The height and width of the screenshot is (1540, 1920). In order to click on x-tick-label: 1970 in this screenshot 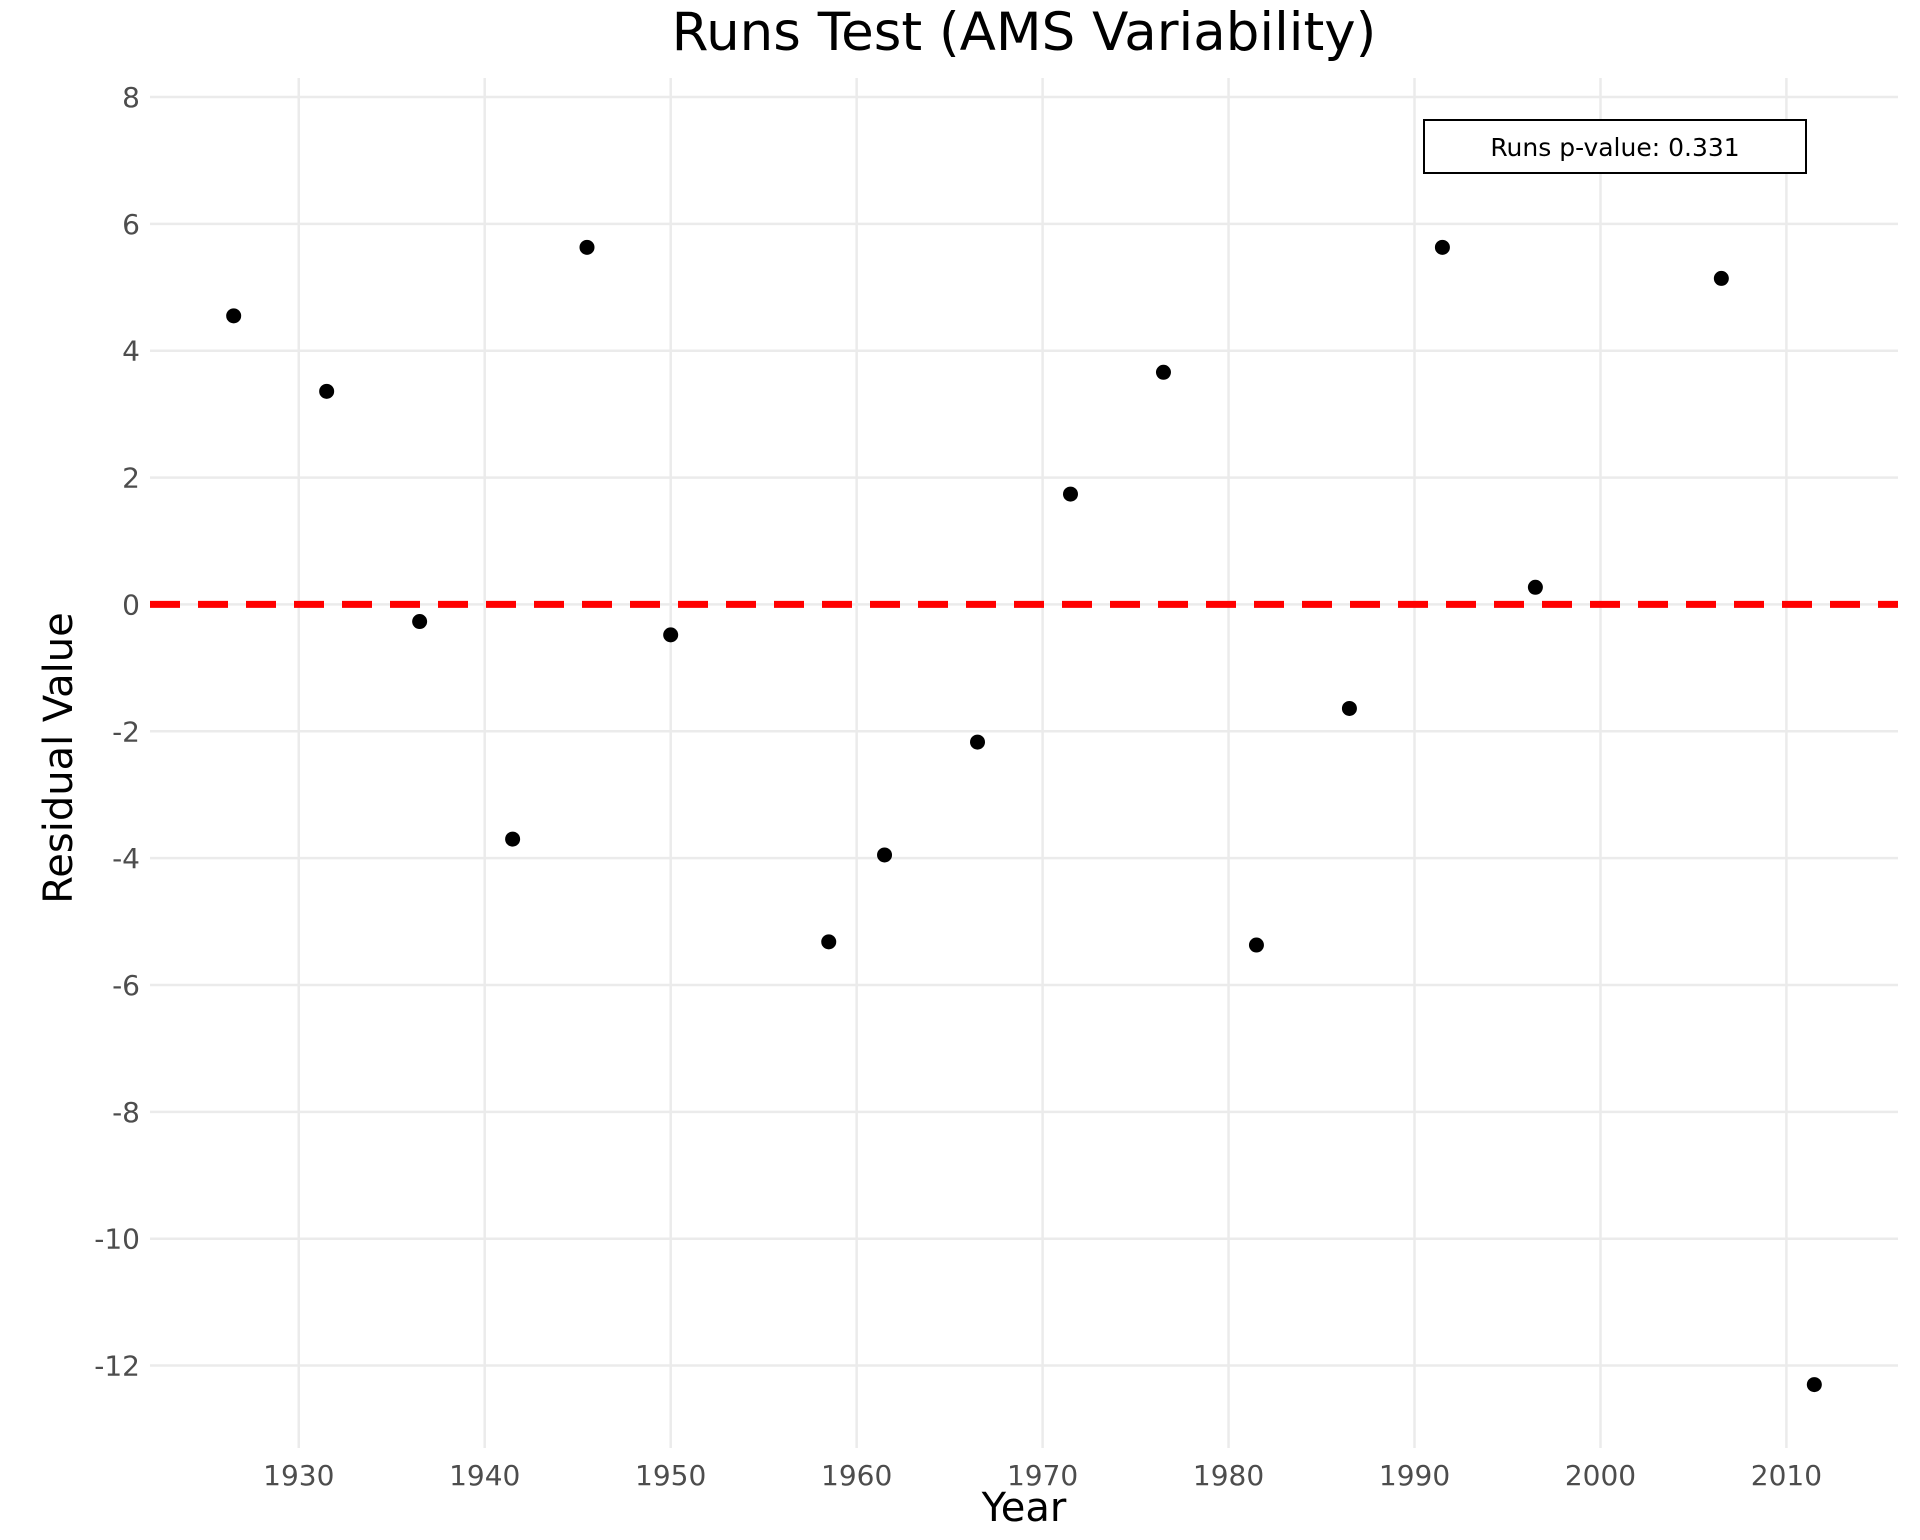, I will do `click(1042, 1475)`.